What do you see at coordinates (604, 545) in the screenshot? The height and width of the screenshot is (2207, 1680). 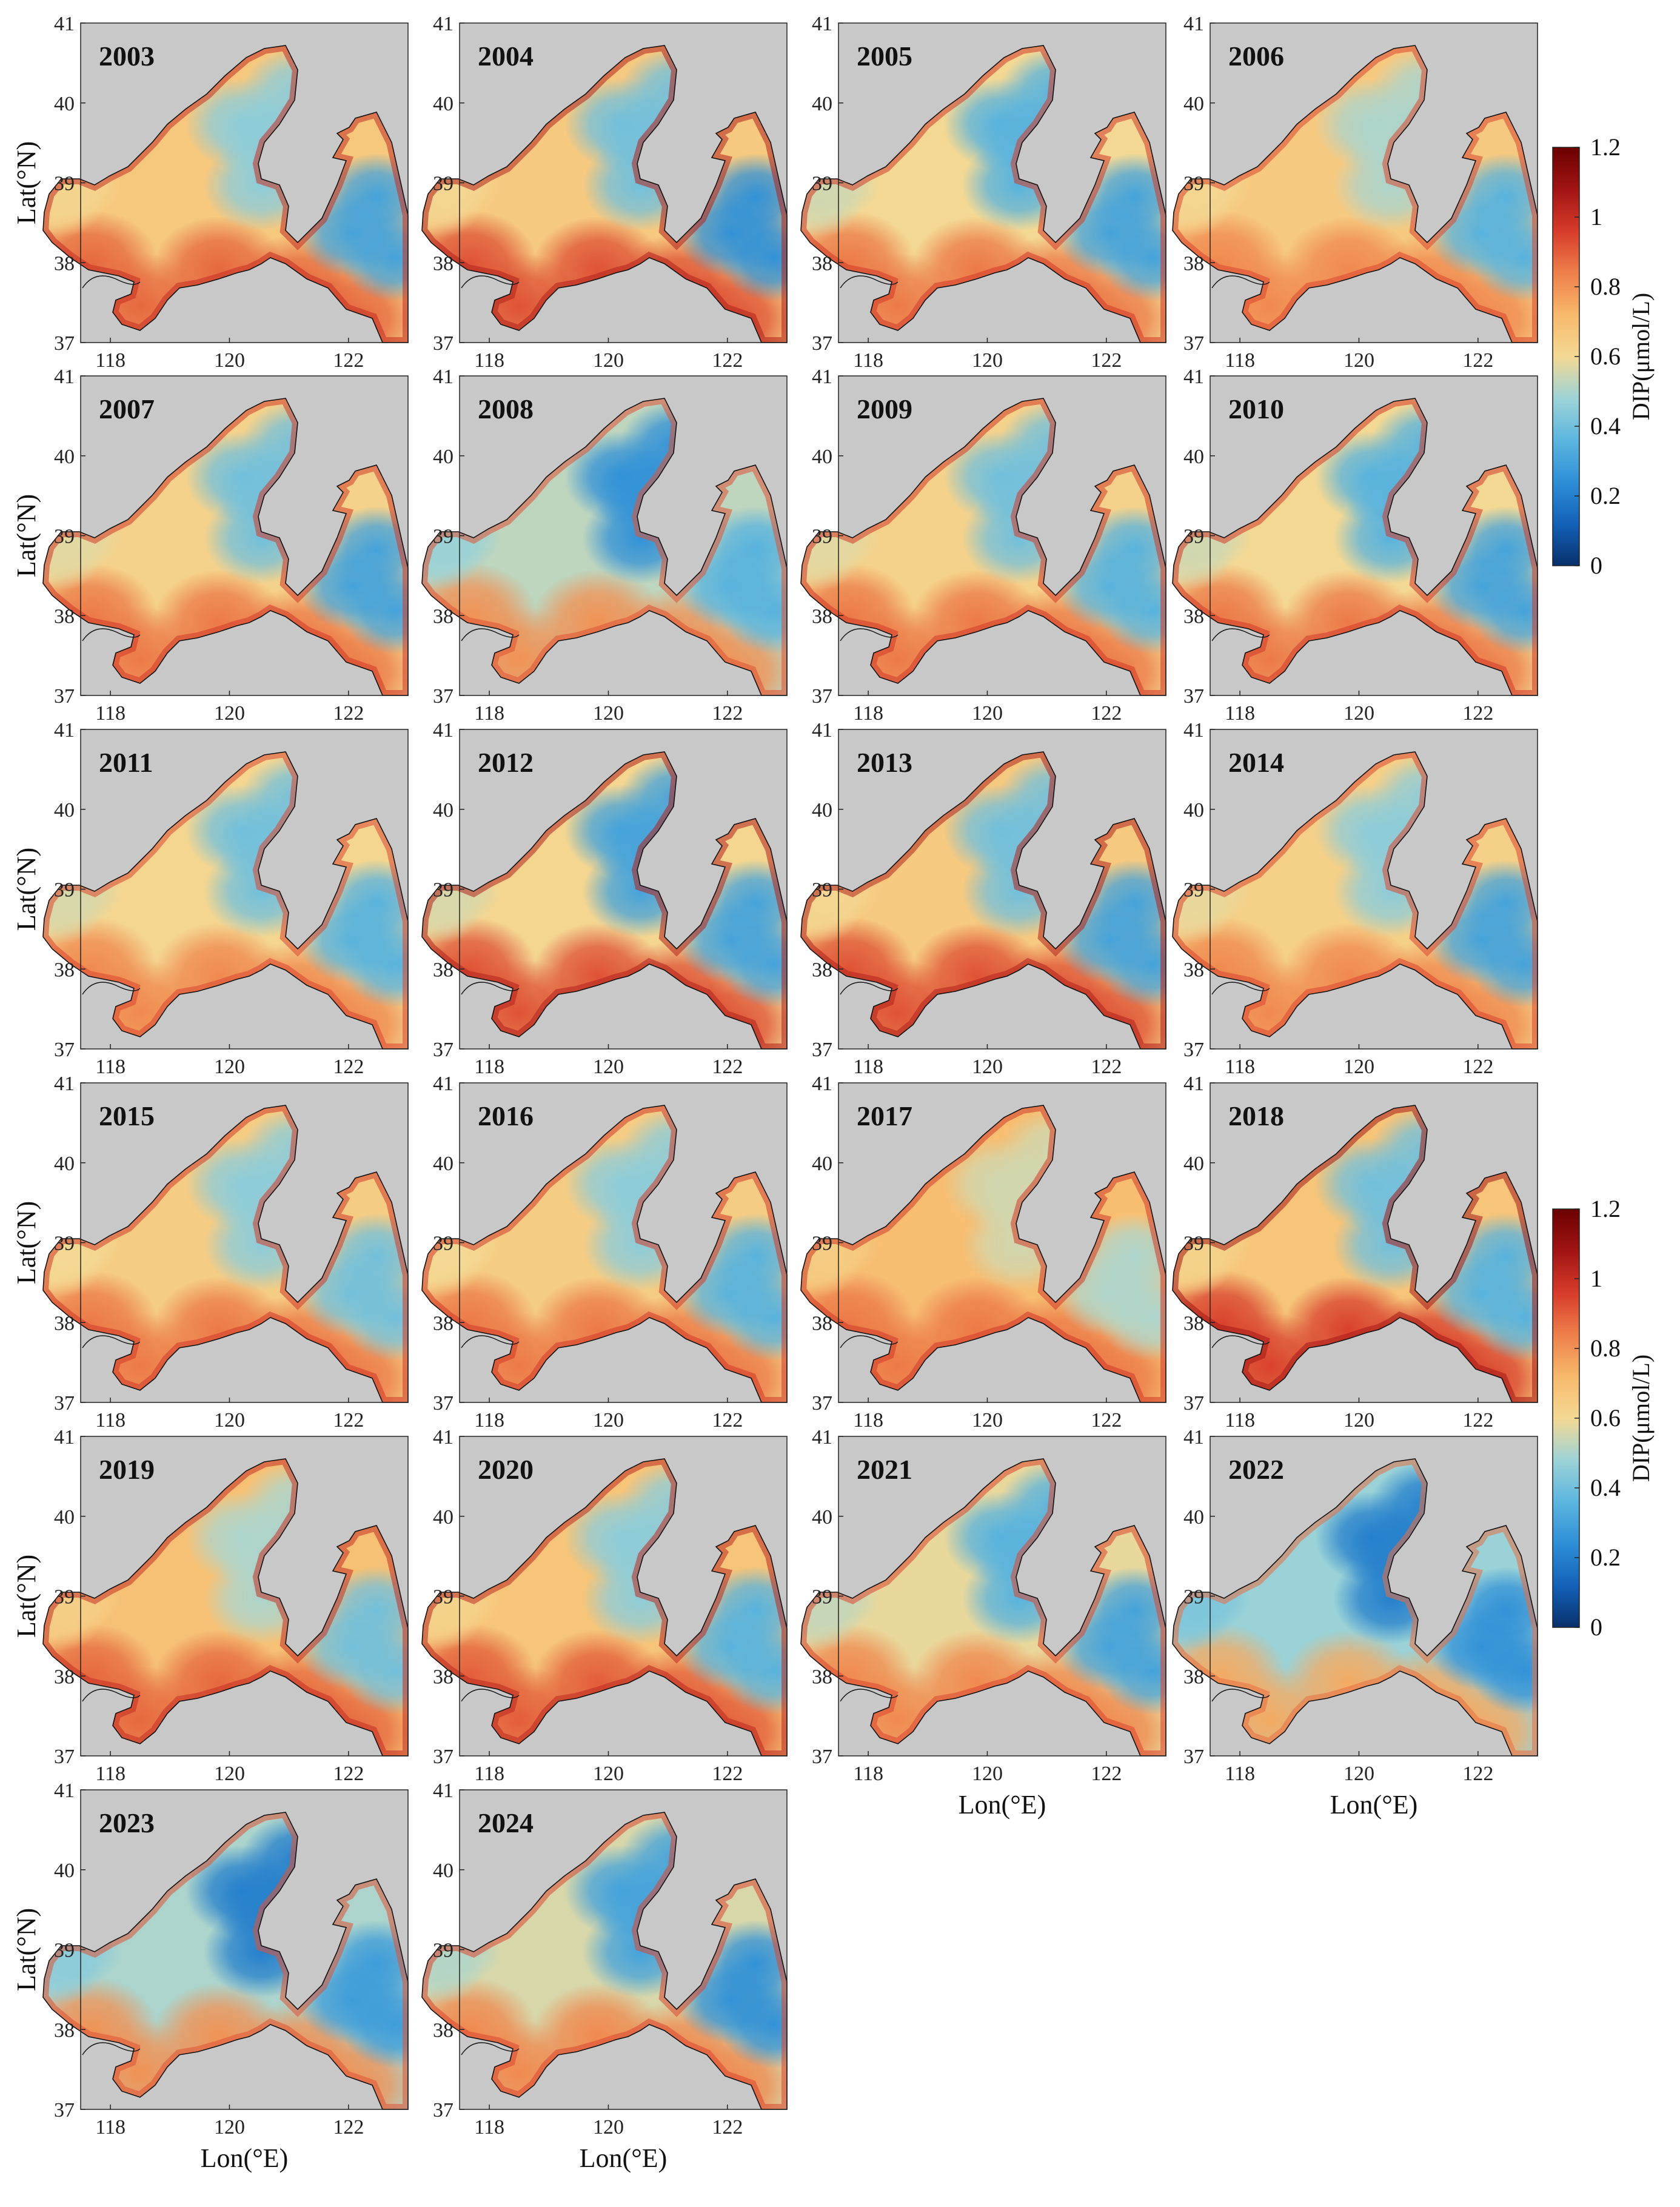 I see `map-panel-2008: 2008 41 40 39 38 37 118 120 122` at bounding box center [604, 545].